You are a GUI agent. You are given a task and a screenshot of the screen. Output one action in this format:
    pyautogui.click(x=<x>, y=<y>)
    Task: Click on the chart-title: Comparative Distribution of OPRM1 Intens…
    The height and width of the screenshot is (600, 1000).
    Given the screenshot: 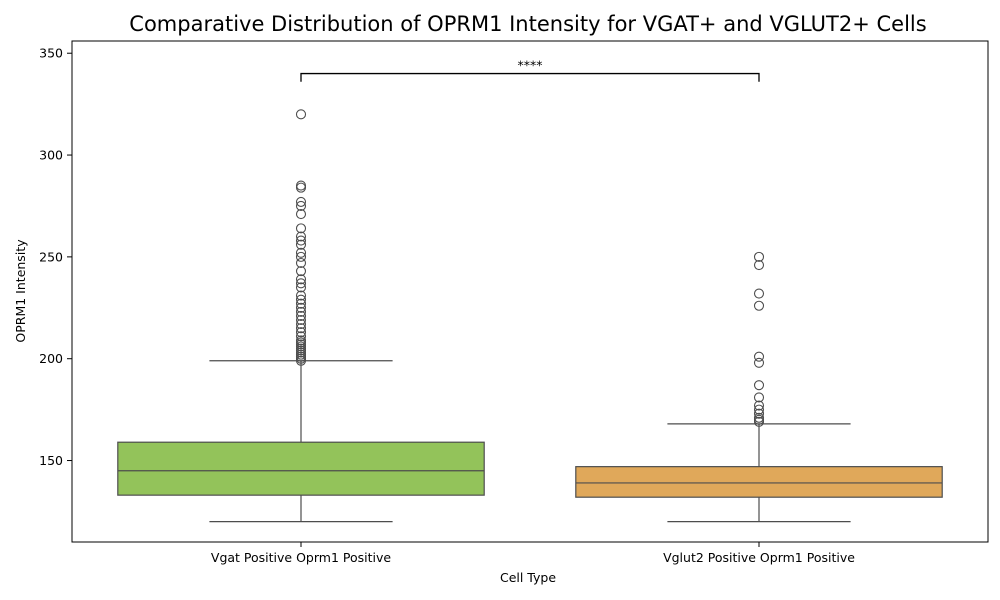 What is the action you would take?
    pyautogui.click(x=527, y=24)
    